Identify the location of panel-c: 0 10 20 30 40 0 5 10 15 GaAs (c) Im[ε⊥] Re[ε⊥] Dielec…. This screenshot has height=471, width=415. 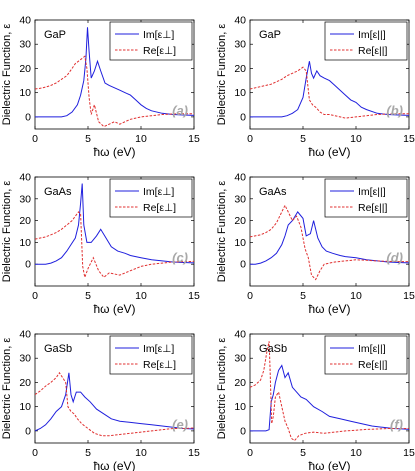
(100, 244).